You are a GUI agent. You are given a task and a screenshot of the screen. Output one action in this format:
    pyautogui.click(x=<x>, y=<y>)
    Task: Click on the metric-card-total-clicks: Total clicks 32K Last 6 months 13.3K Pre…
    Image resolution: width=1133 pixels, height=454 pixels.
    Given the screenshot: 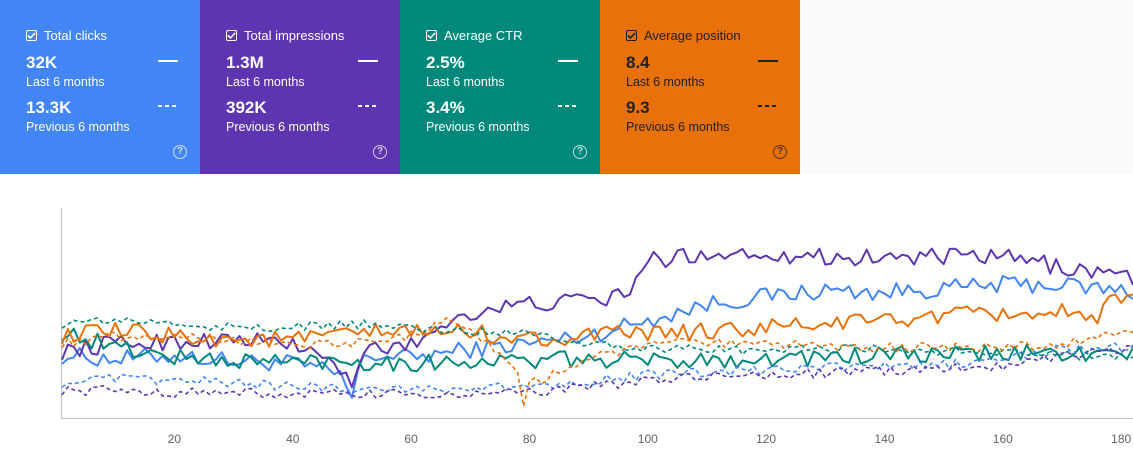 What is the action you would take?
    pyautogui.click(x=100, y=87)
    